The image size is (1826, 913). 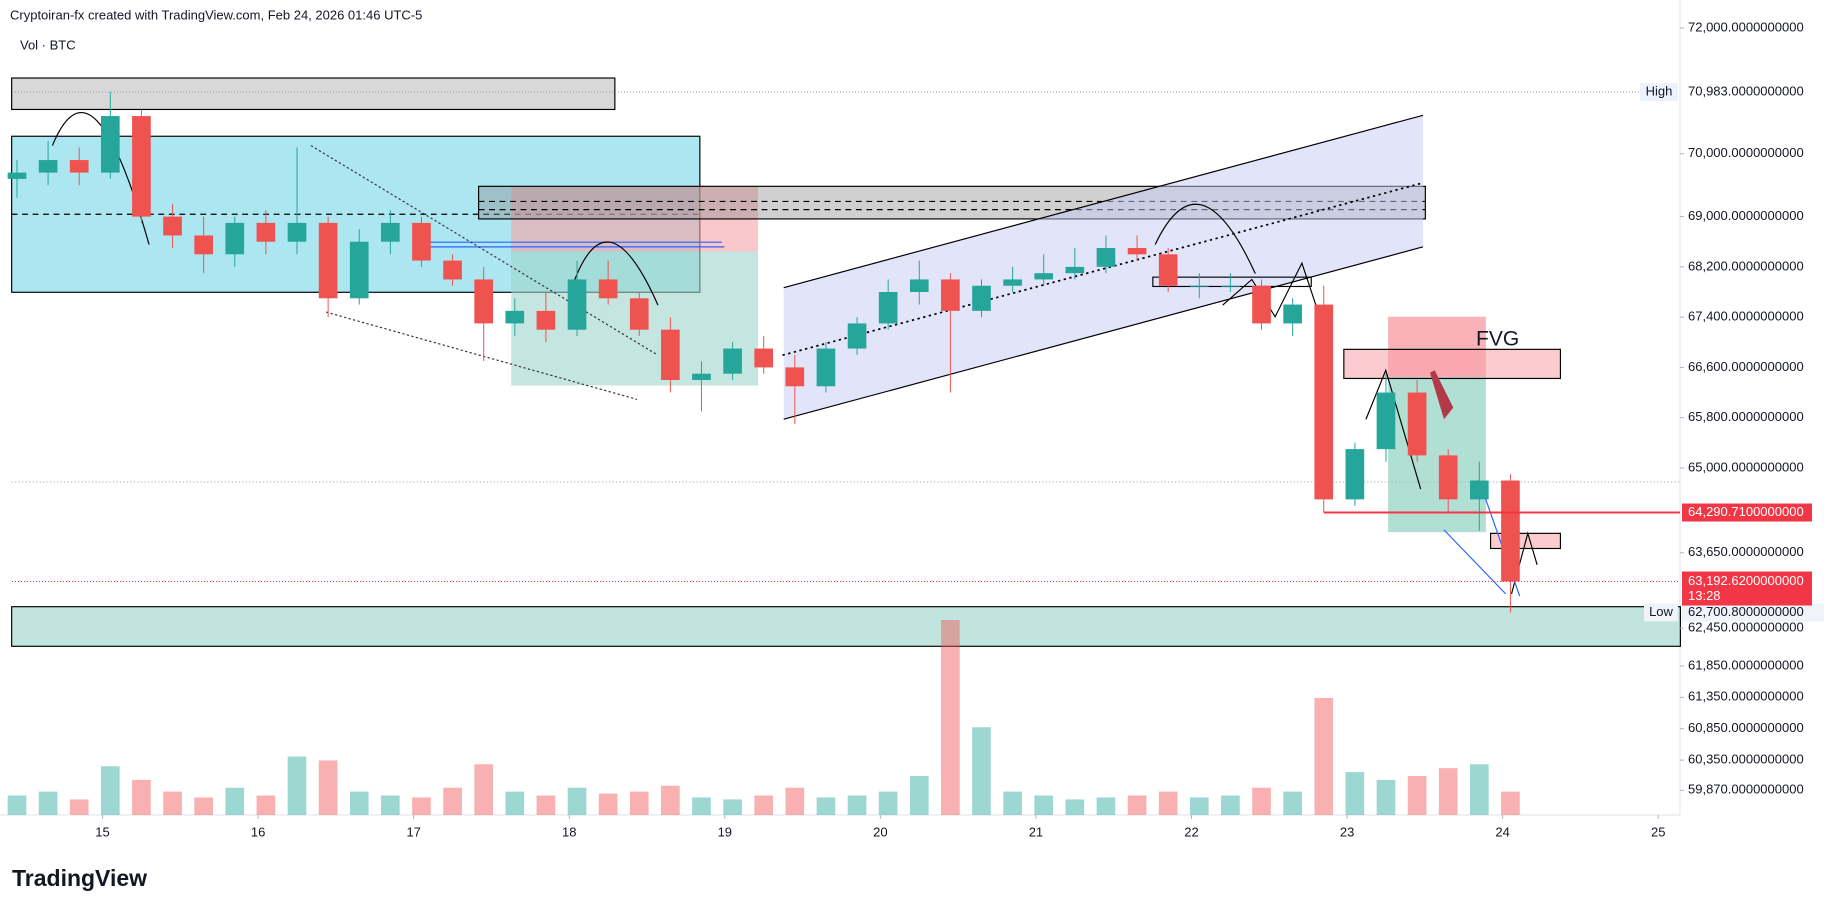 I want to click on low-zone, so click(x=846, y=626).